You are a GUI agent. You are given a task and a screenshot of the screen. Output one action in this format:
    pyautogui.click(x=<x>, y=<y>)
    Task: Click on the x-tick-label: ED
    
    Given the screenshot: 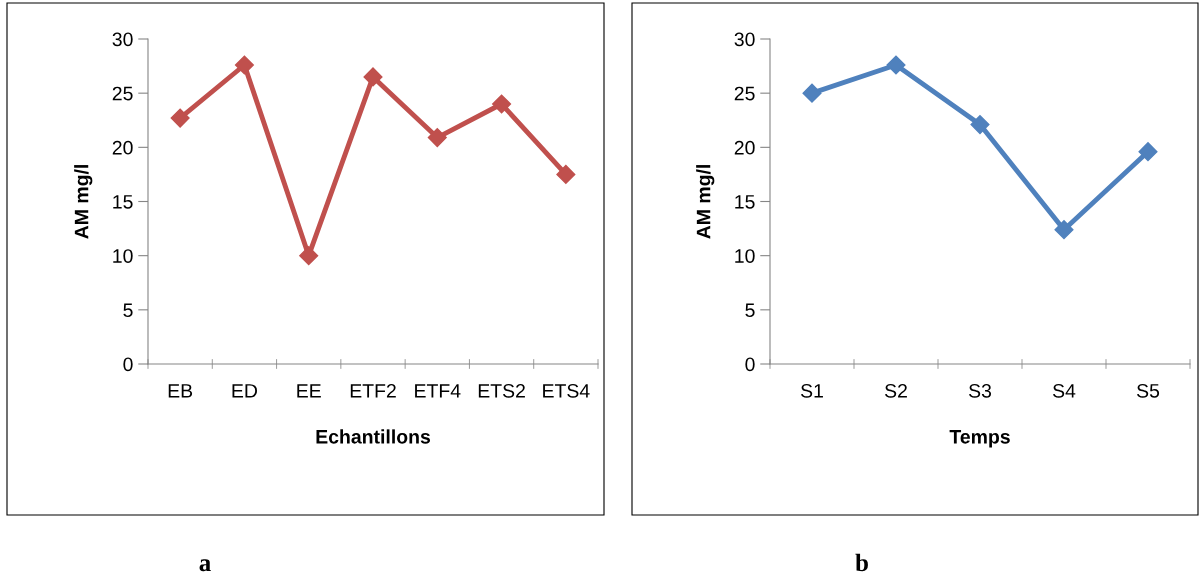 What is the action you would take?
    pyautogui.click(x=244, y=391)
    